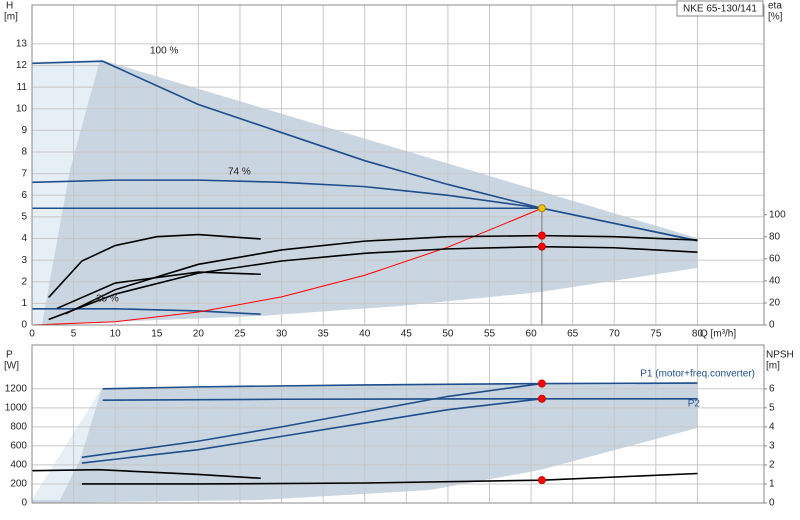 Image resolution: width=800 pixels, height=520 pixels. I want to click on series-label: P2, so click(694, 404).